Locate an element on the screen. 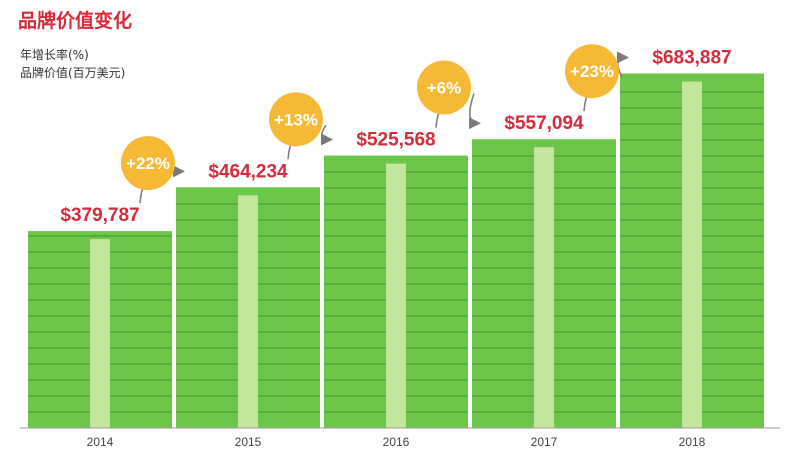  growth-label-1: +13% is located at coordinates (296, 119).